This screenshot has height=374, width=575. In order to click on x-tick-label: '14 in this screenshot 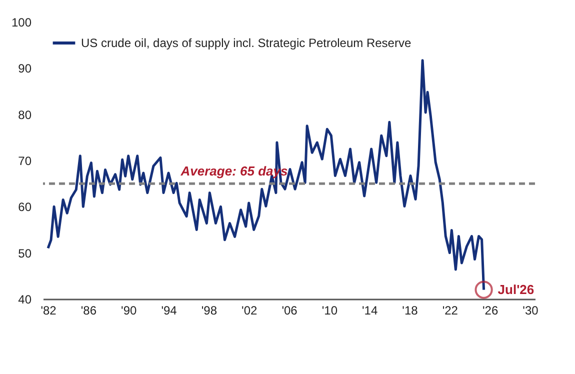, I will do `click(370, 311)`.